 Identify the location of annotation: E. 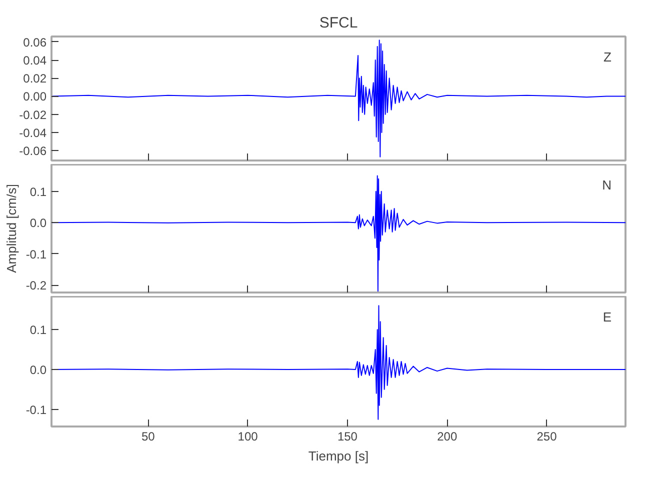
(607, 317).